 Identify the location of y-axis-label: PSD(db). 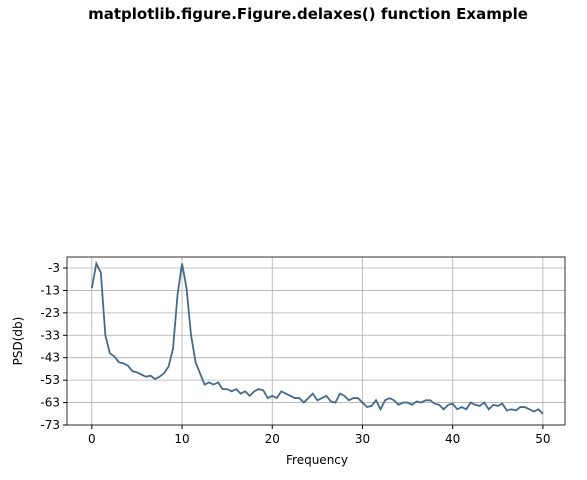
(18, 341).